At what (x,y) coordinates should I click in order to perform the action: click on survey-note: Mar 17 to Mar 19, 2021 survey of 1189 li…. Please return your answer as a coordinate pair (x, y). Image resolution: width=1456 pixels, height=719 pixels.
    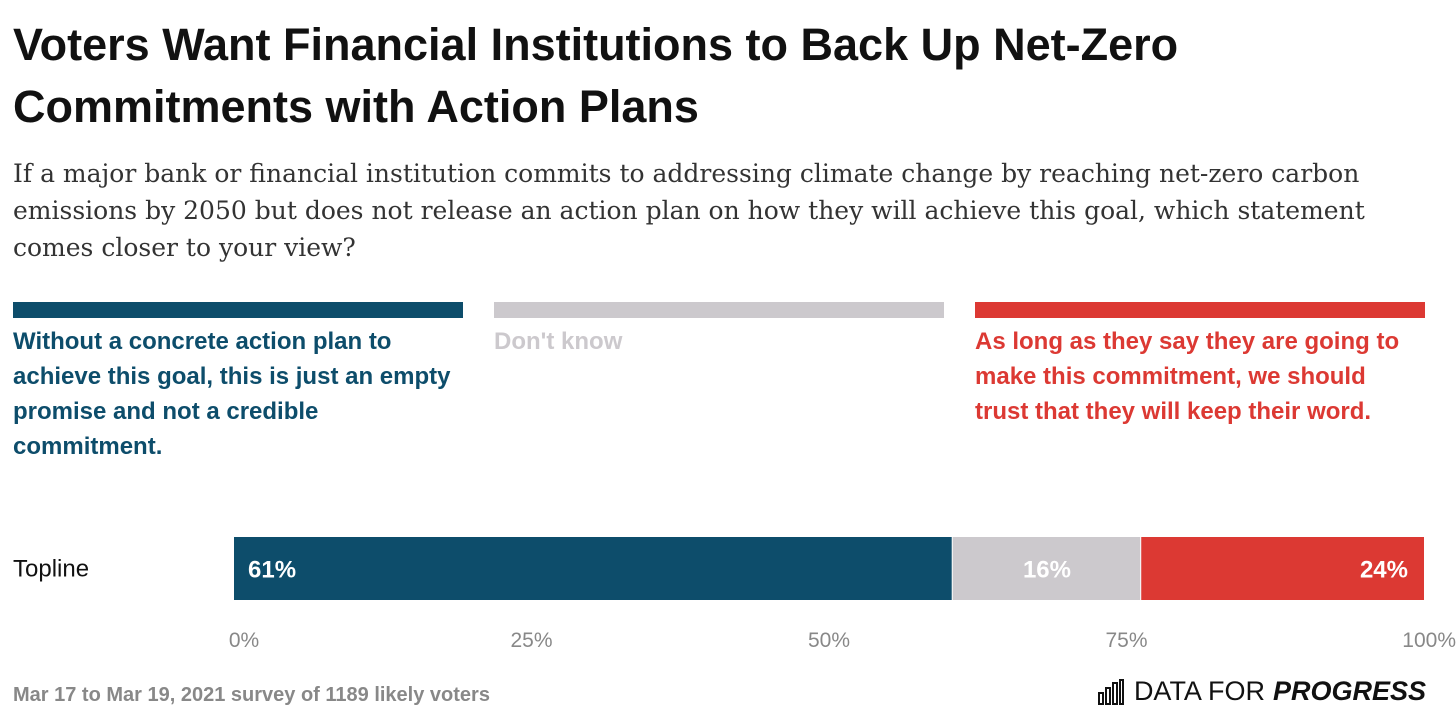
    Looking at the image, I should click on (251, 695).